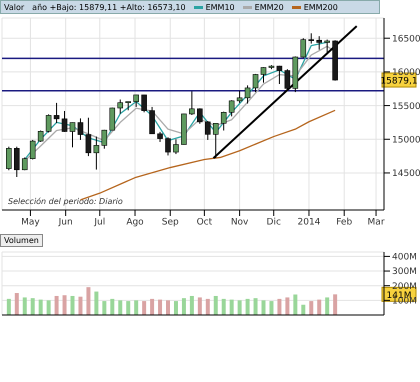 This screenshot has height=382, width=420. What do you see at coordinates (171, 222) in the screenshot?
I see `x-tick-label: Sep` at bounding box center [171, 222].